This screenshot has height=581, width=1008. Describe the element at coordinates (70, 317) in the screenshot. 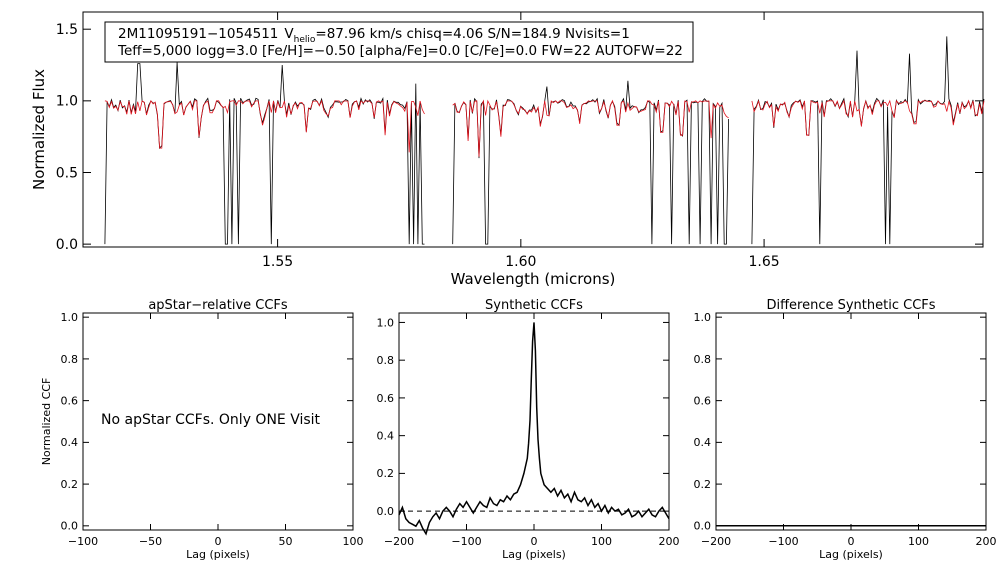

I see `apstar-ccf-ytick-label: 1.0` at that location.